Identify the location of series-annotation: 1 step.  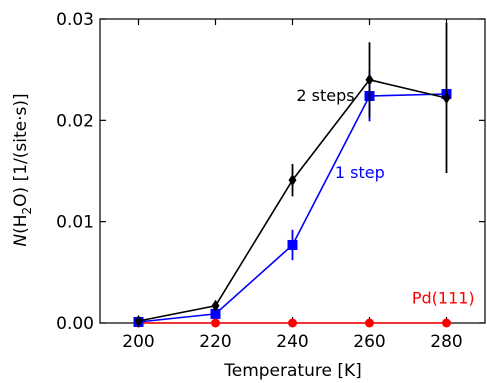
(360, 172).